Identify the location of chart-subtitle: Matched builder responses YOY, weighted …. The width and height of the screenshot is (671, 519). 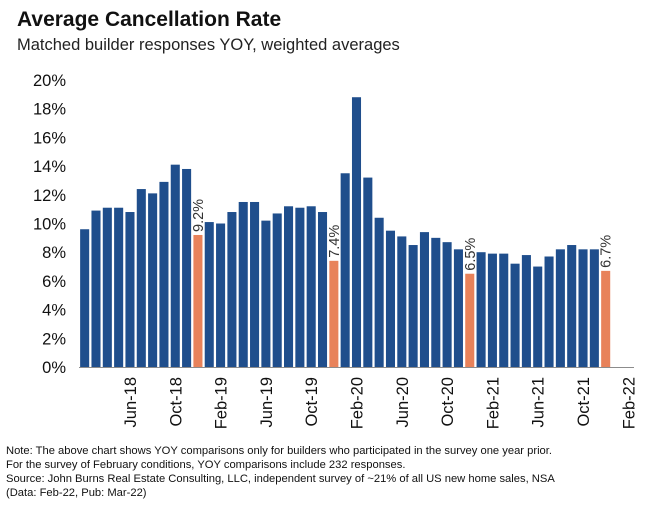
(208, 45).